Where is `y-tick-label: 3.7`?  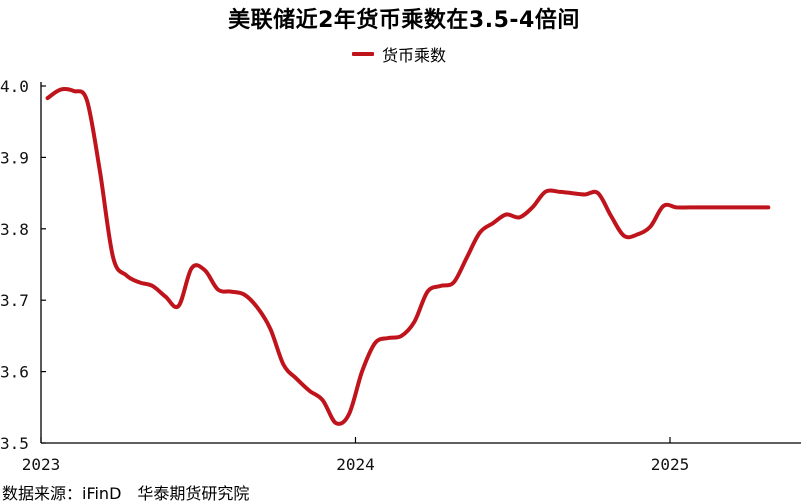
y-tick-label: 3.7 is located at coordinates (14, 300).